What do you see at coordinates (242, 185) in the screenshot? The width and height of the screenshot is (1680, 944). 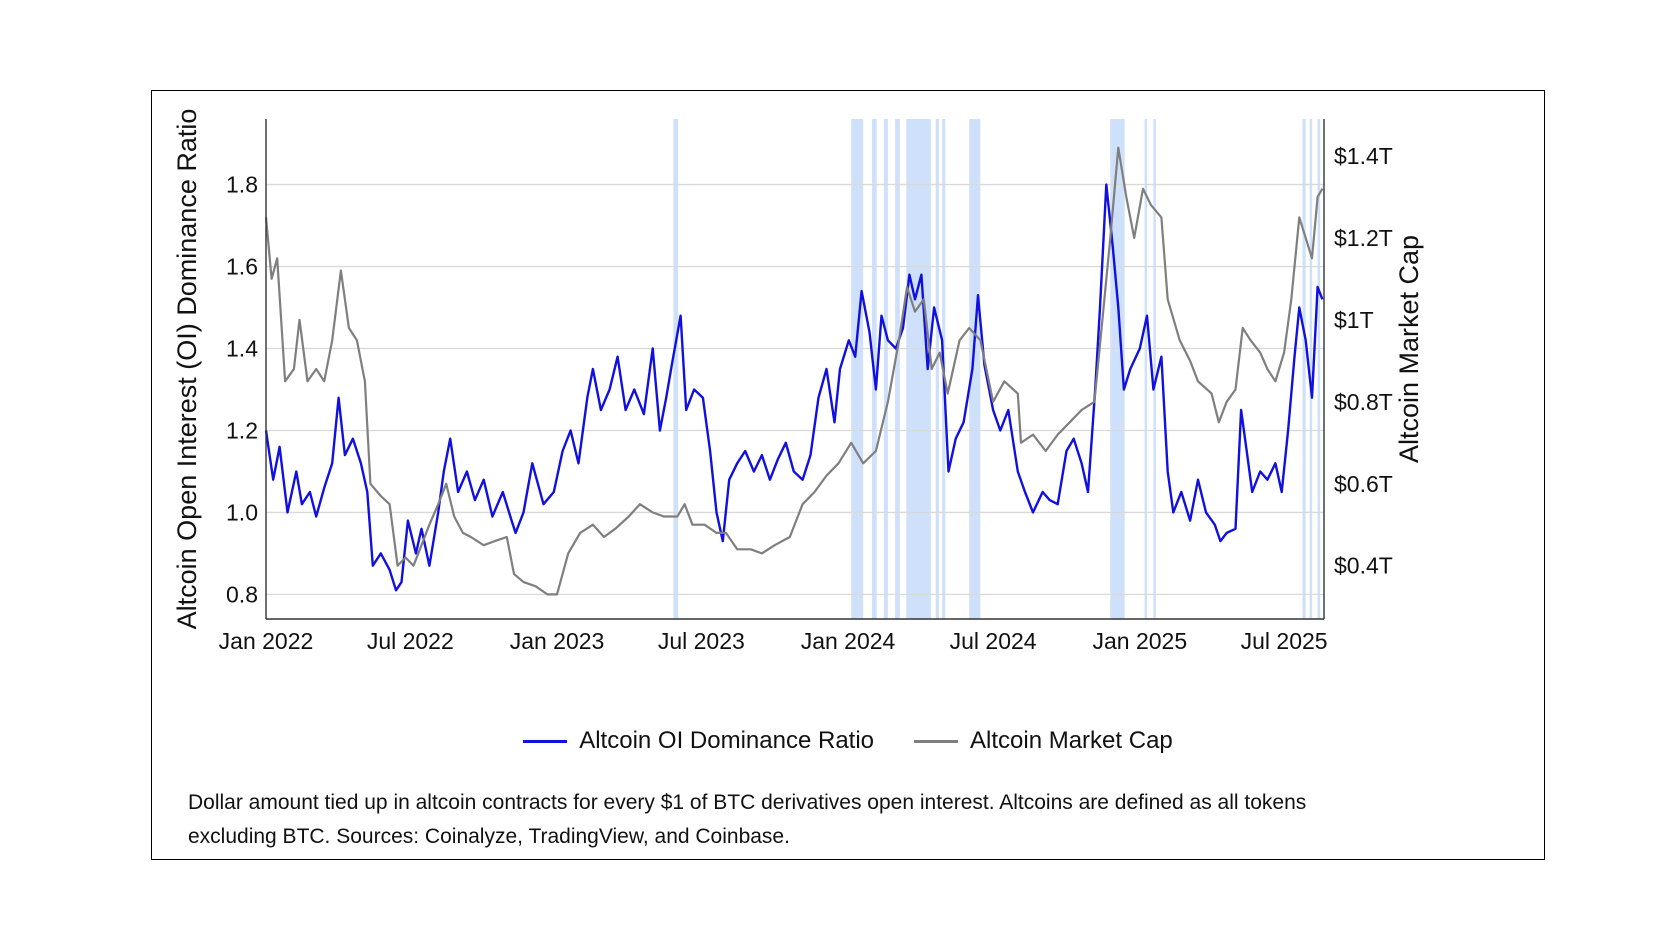 I see `y-tick-label: 1.8` at bounding box center [242, 185].